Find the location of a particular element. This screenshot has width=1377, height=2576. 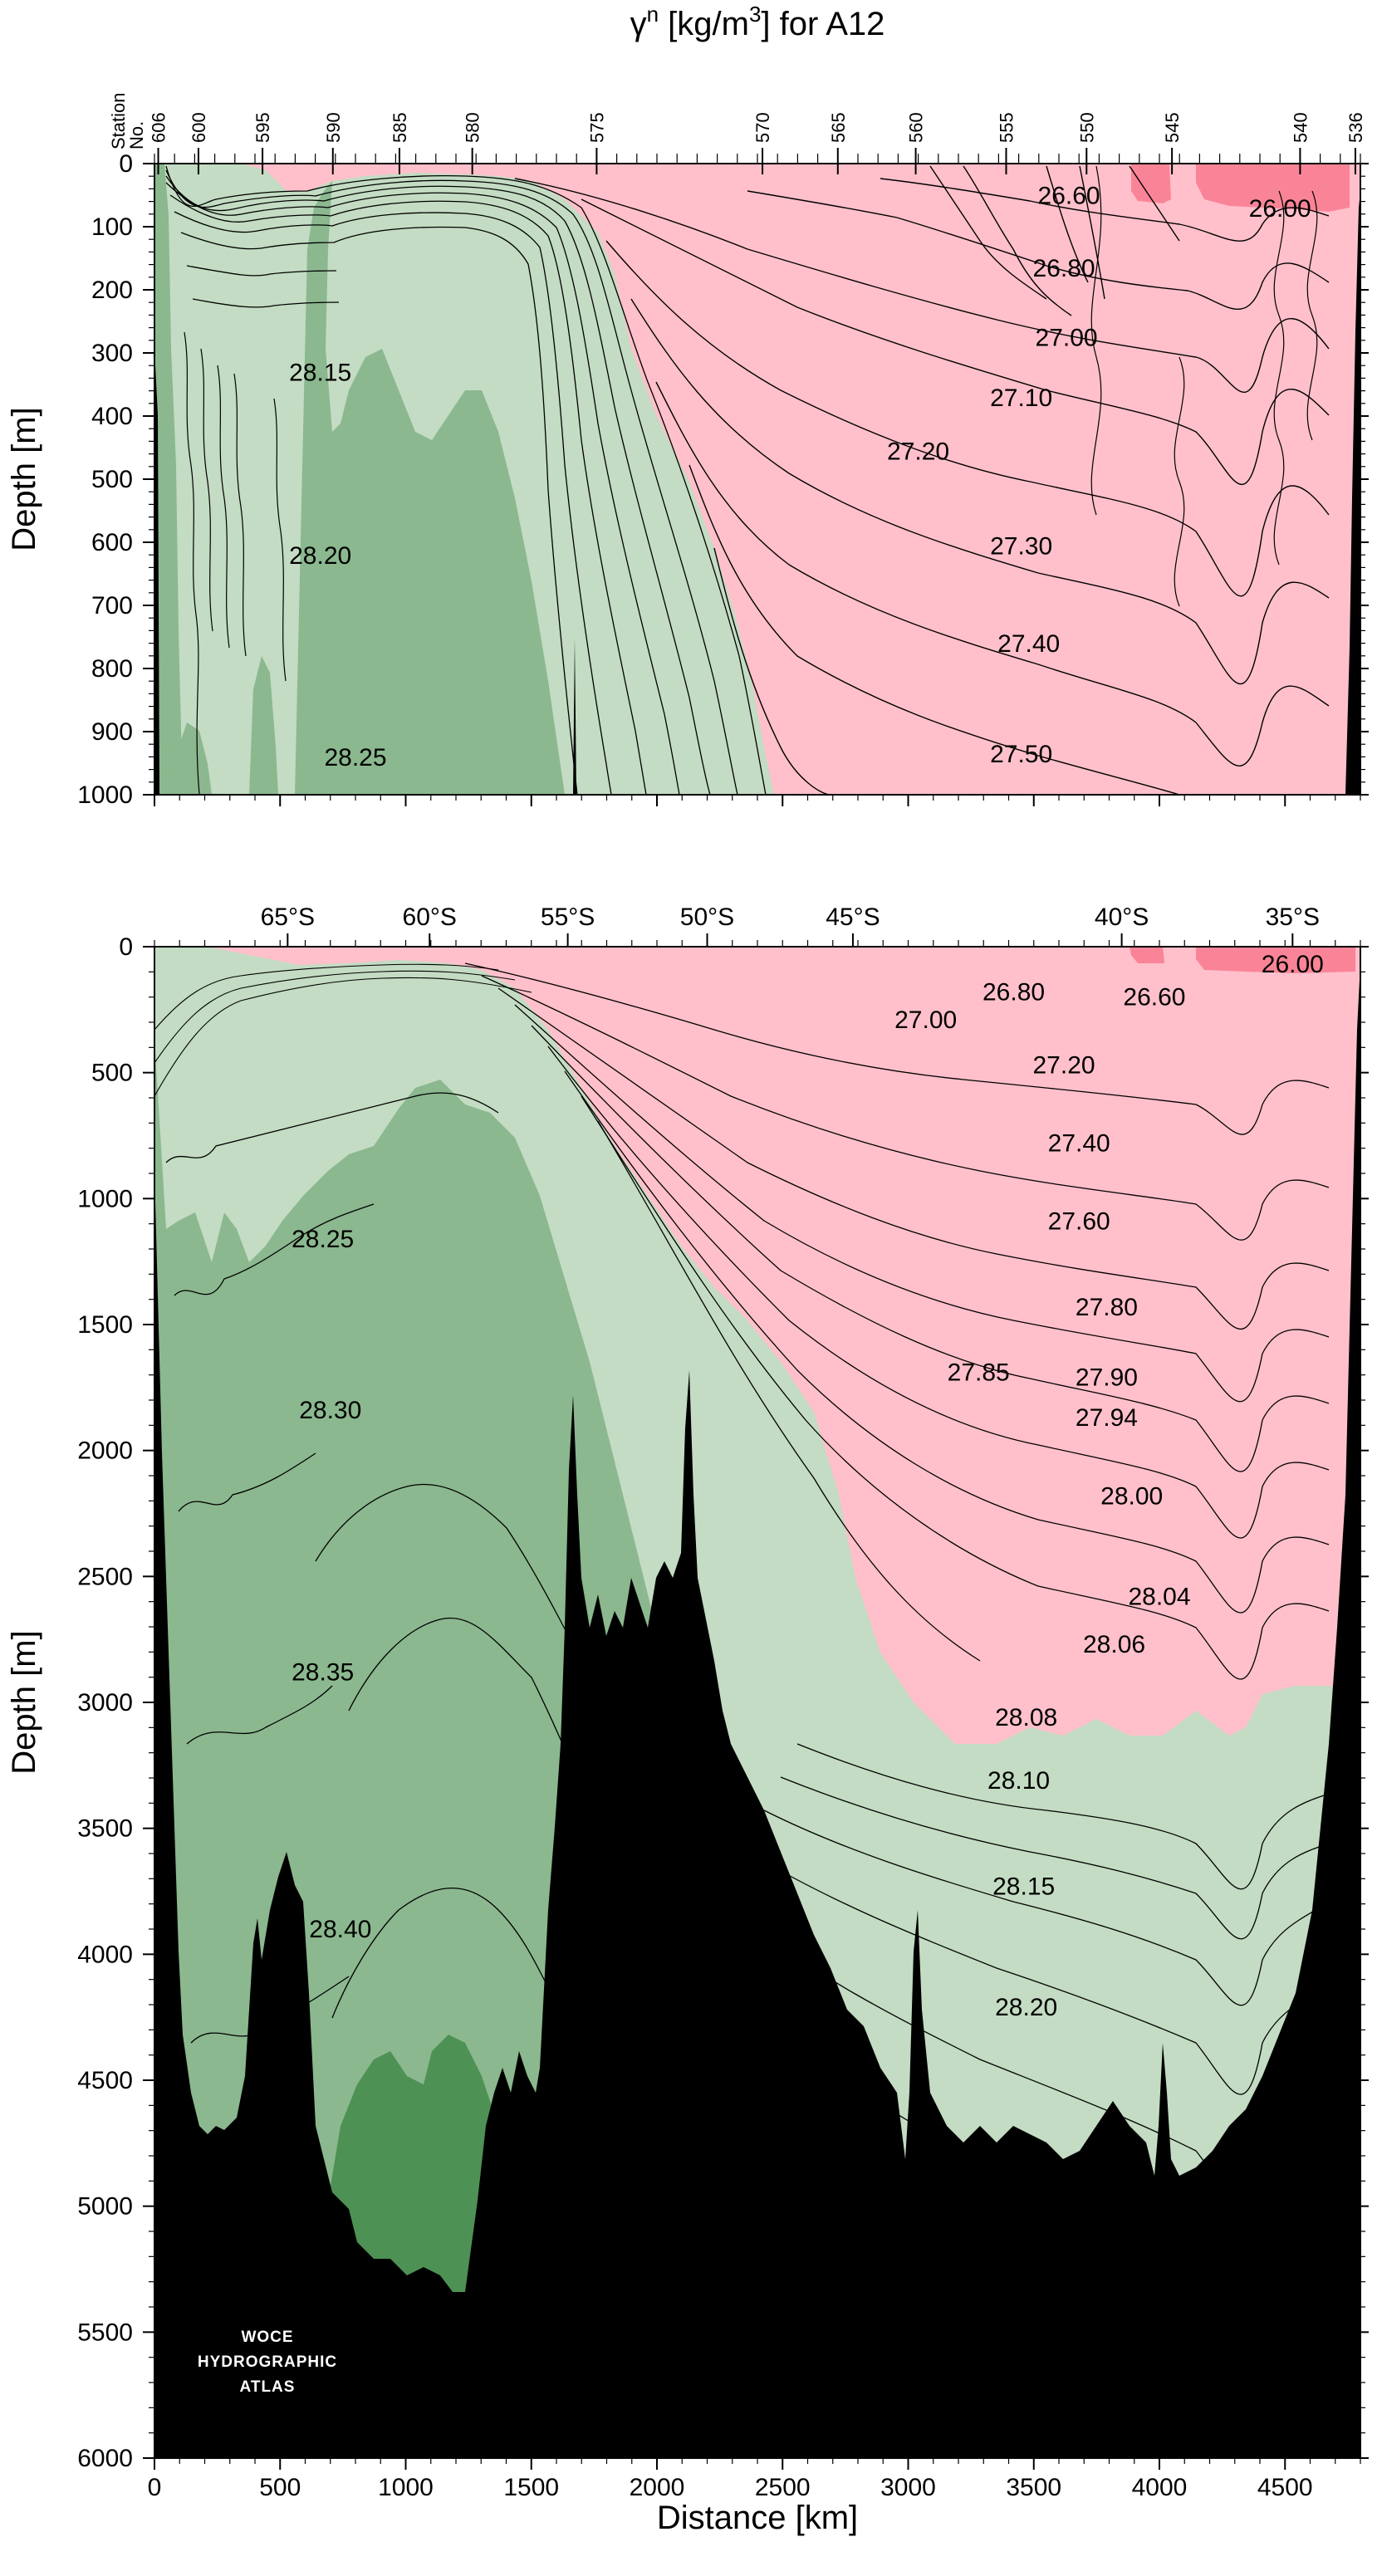

lower-y-tick-label: 0 is located at coordinates (126, 947).